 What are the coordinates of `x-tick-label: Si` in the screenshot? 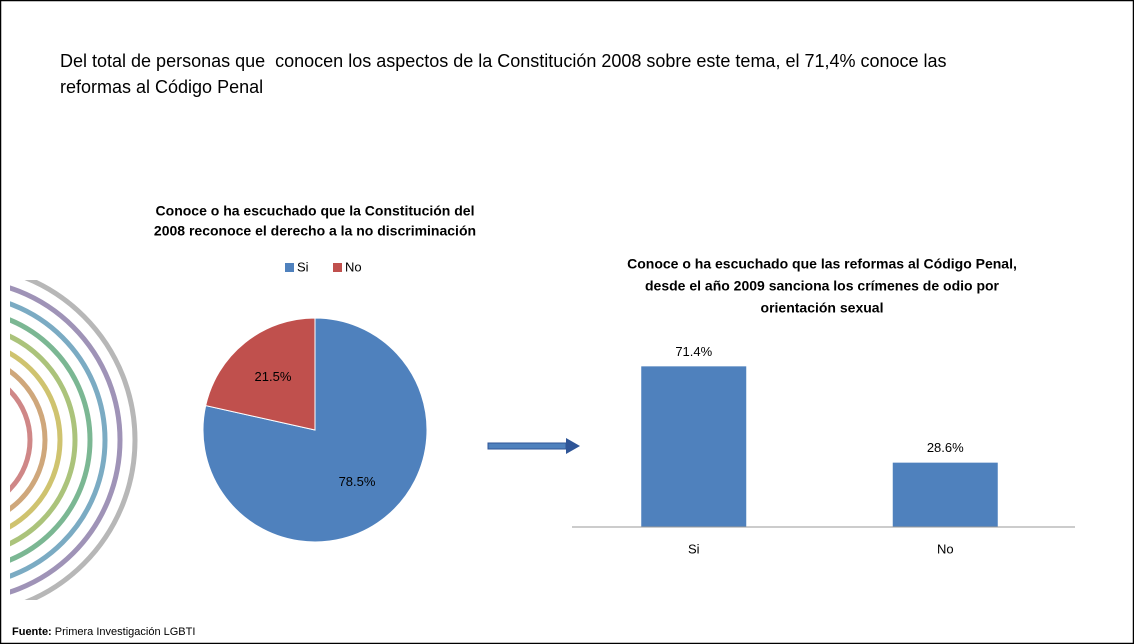 It's located at (694, 548).